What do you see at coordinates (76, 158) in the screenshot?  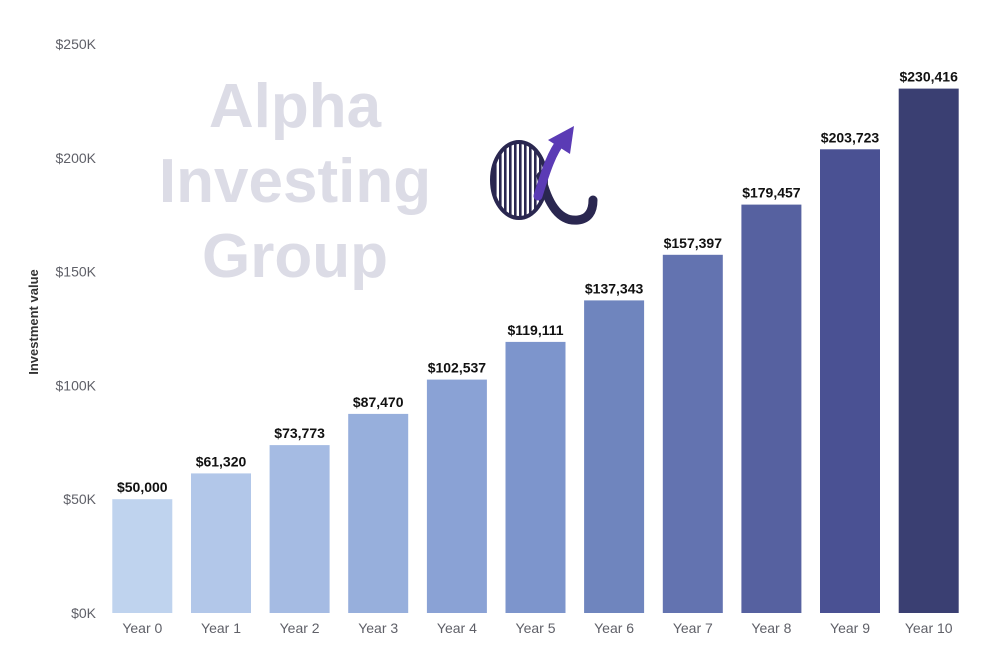 I see `y-tick-label: $200K` at bounding box center [76, 158].